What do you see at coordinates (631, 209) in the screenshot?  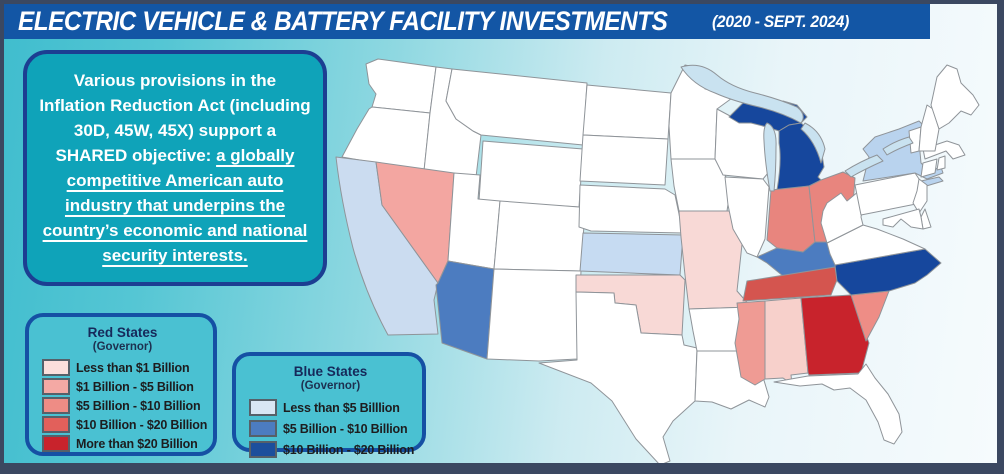 I see `state-NE` at bounding box center [631, 209].